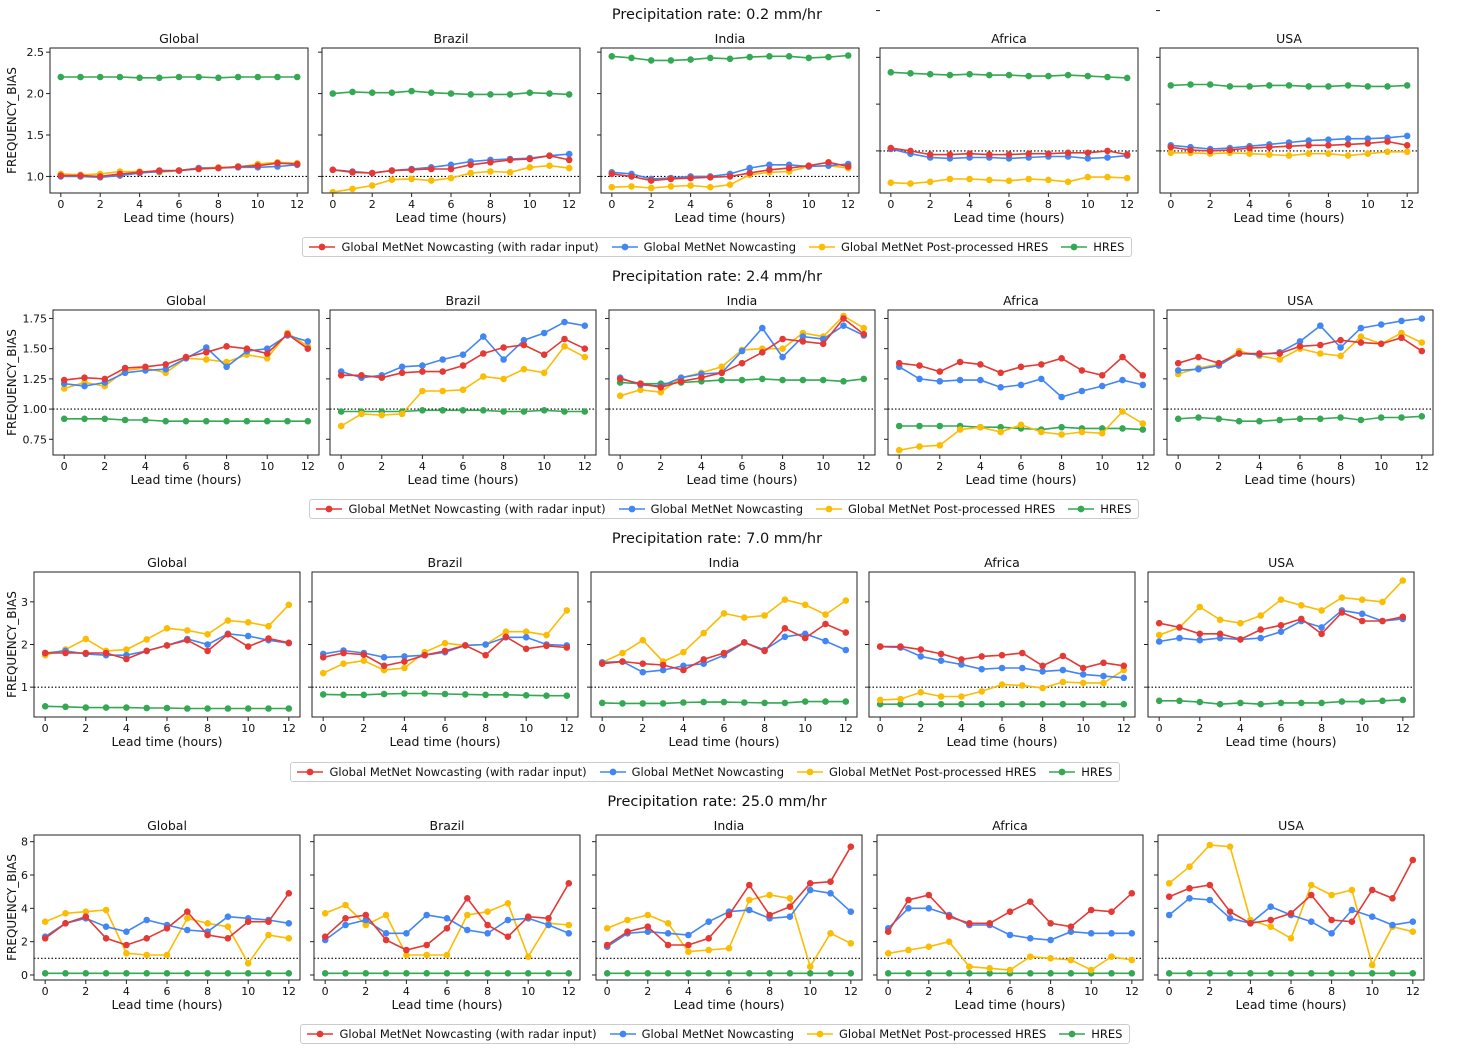  Describe the element at coordinates (526, 728) in the screenshot. I see `x-tick-label: 10` at that location.